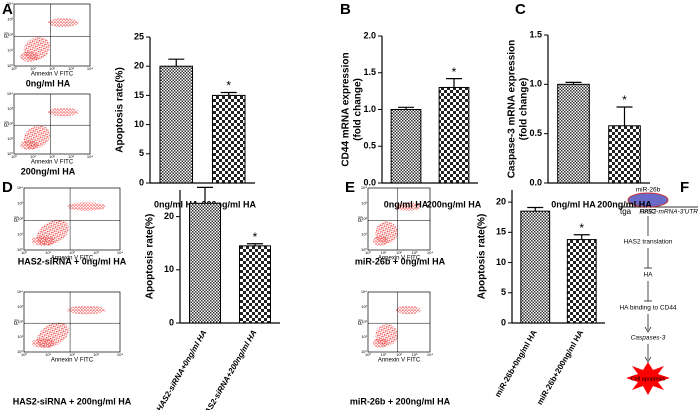  What do you see at coordinates (48, 83) in the screenshot?
I see `flow-caption: 0ng/ml HA` at bounding box center [48, 83].